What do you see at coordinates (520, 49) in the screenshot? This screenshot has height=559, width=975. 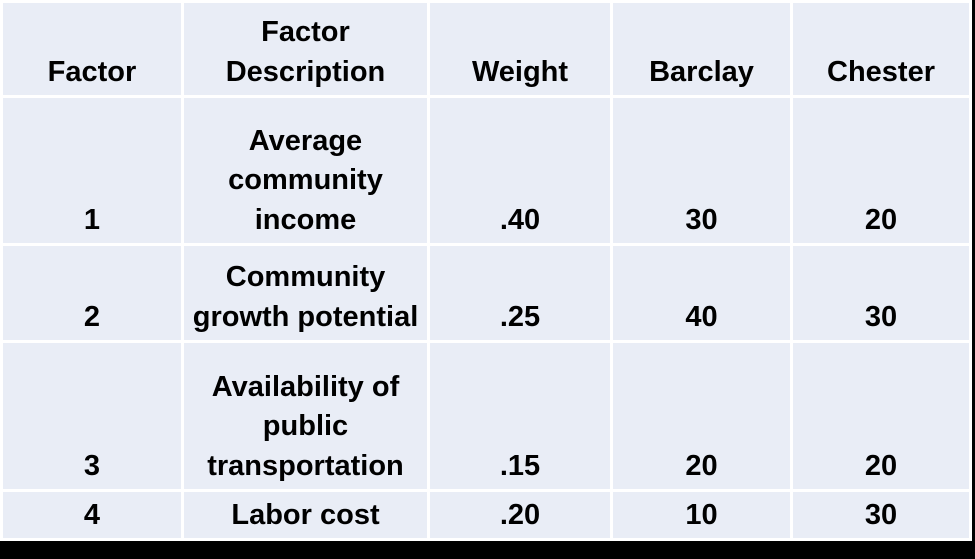 I see `header-cell-weight: Weight` at bounding box center [520, 49].